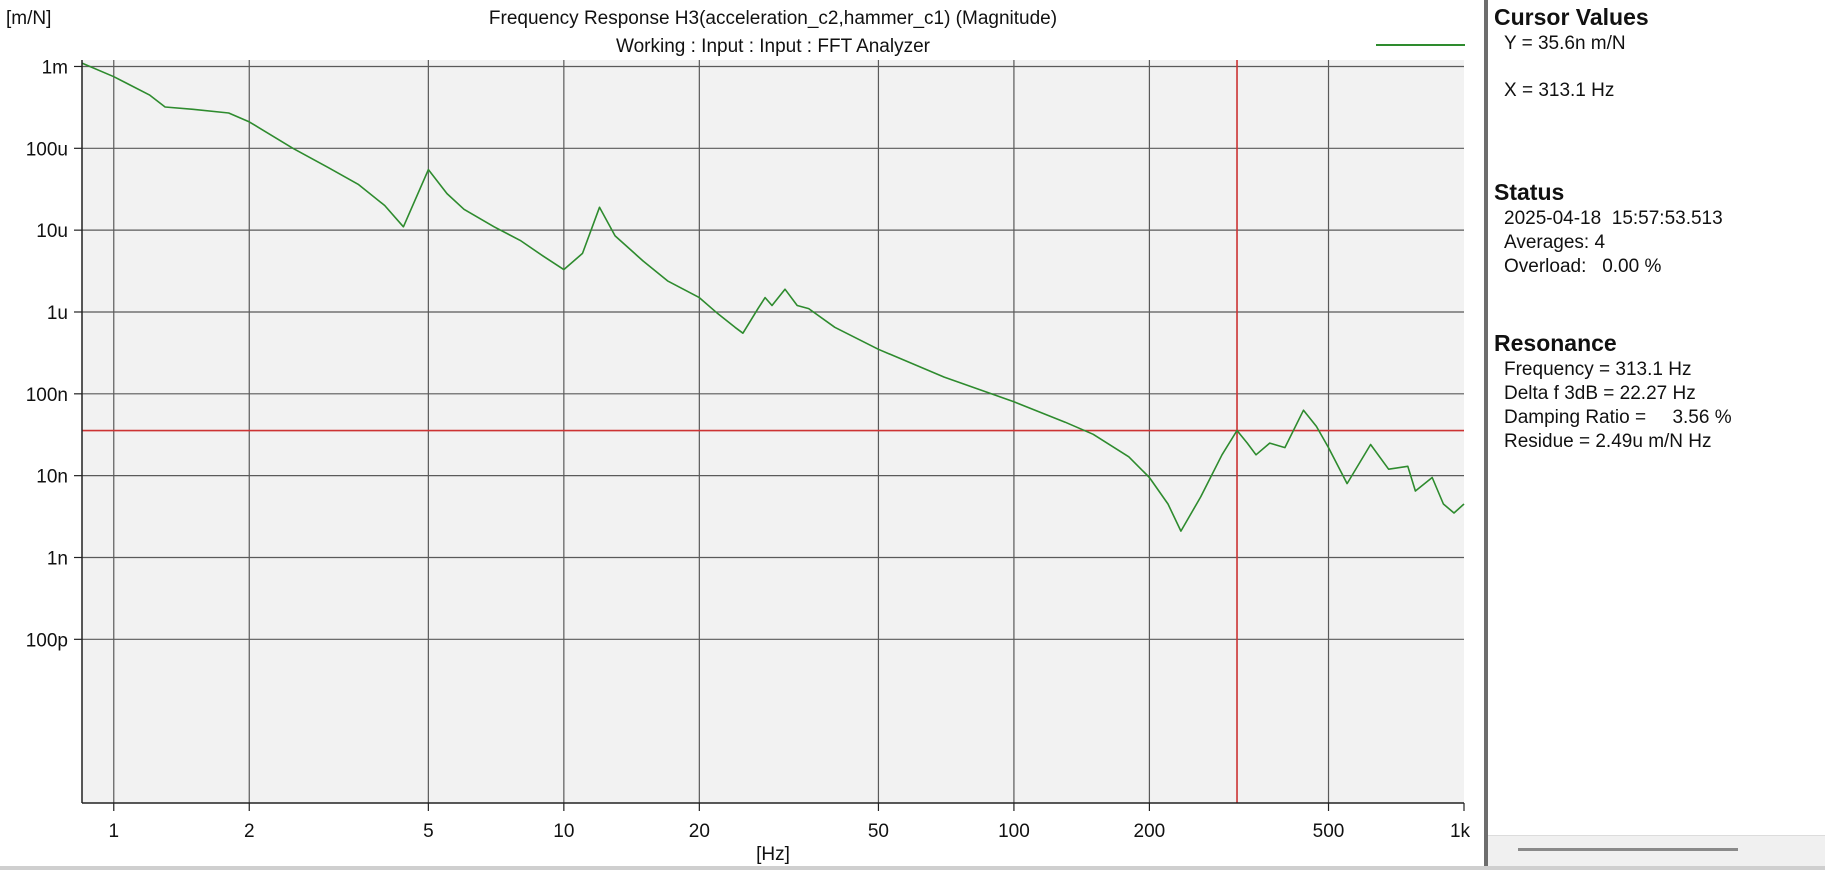 This screenshot has width=1825, height=870. What do you see at coordinates (47, 149) in the screenshot?
I see `y-tick-label: 100u` at bounding box center [47, 149].